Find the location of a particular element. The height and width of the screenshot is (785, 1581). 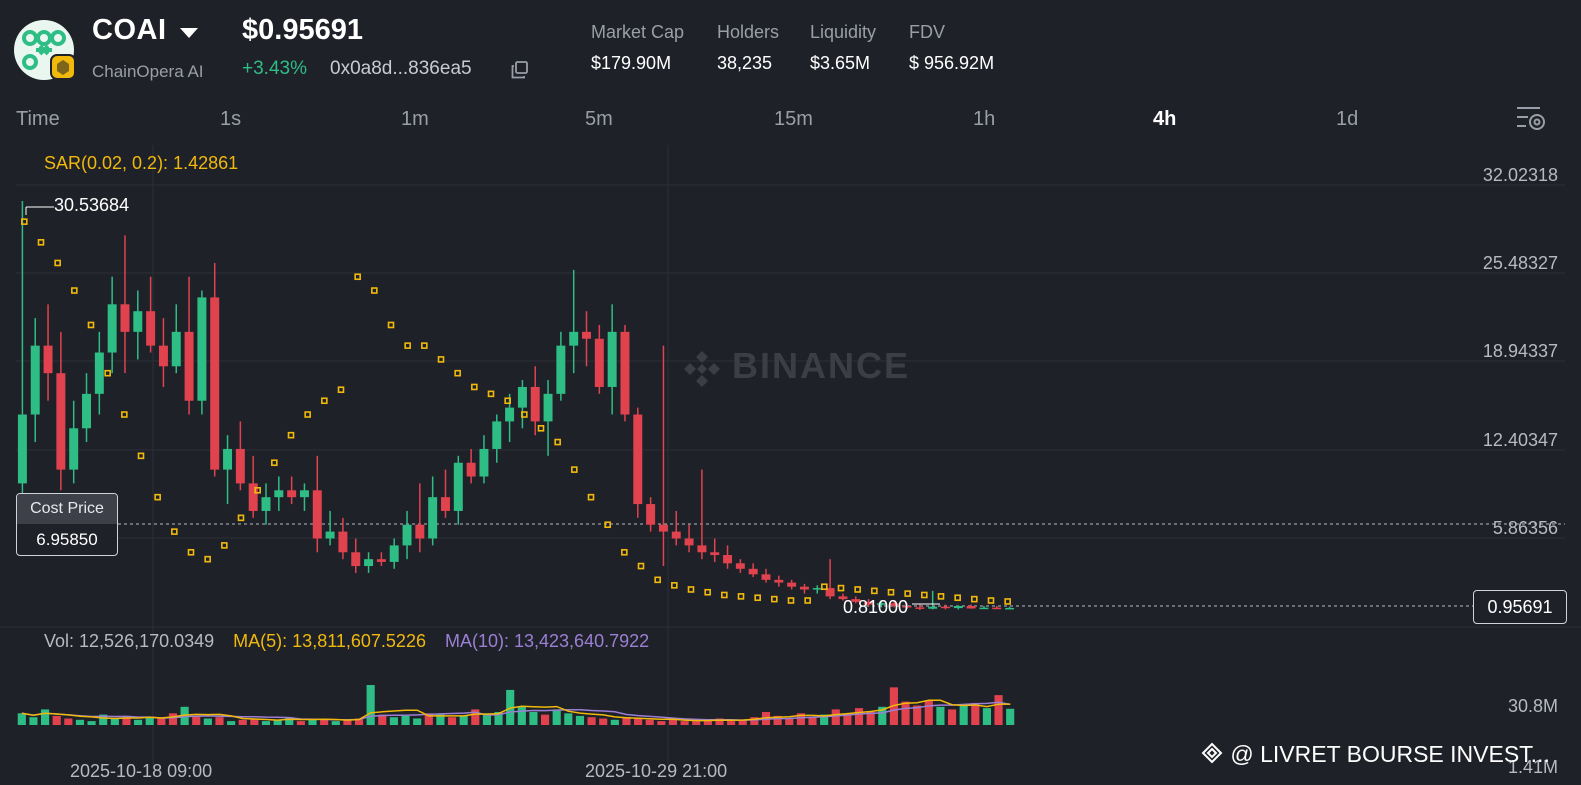

stat-fdv: FDV $ 956.92M is located at coordinates (951, 48).